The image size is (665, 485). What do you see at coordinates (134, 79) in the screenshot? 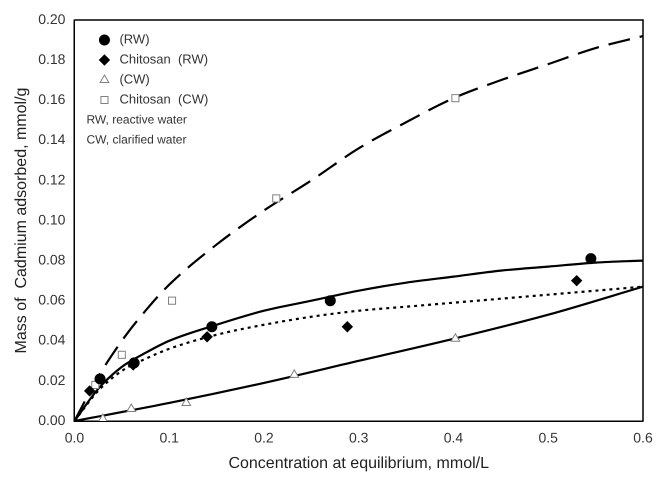
I see `legend-label: (CW)` at bounding box center [134, 79].